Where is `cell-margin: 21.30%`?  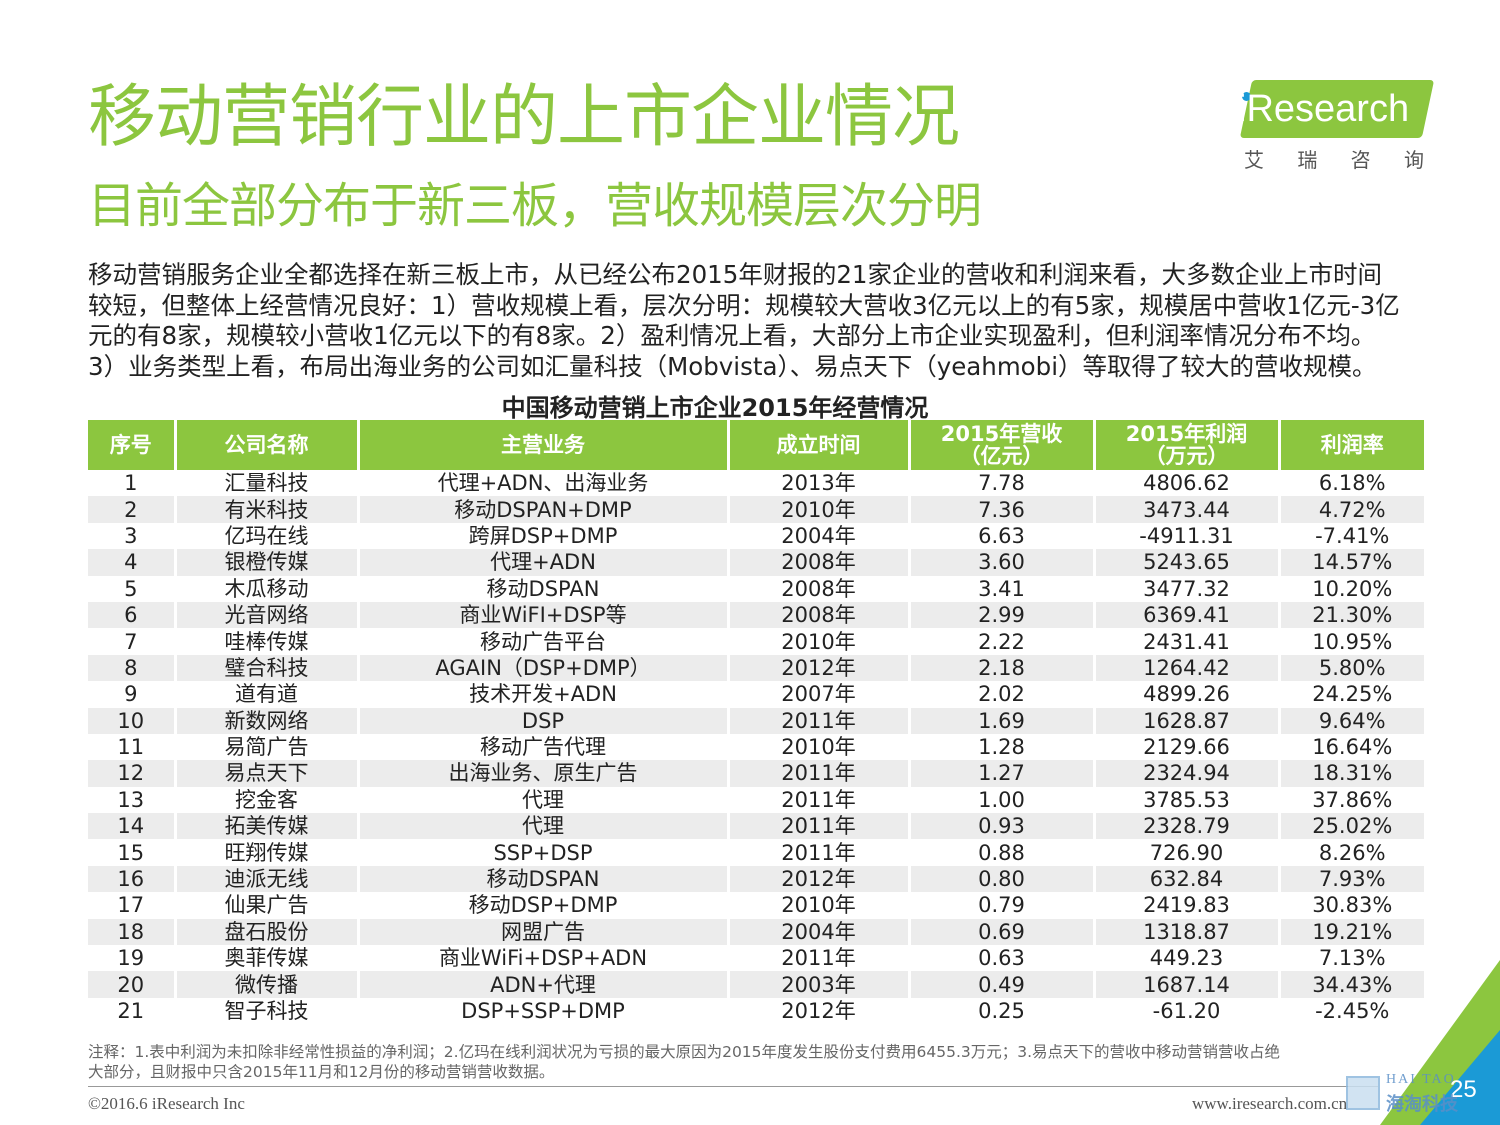
cell-margin: 21.30% is located at coordinates (1350, 615).